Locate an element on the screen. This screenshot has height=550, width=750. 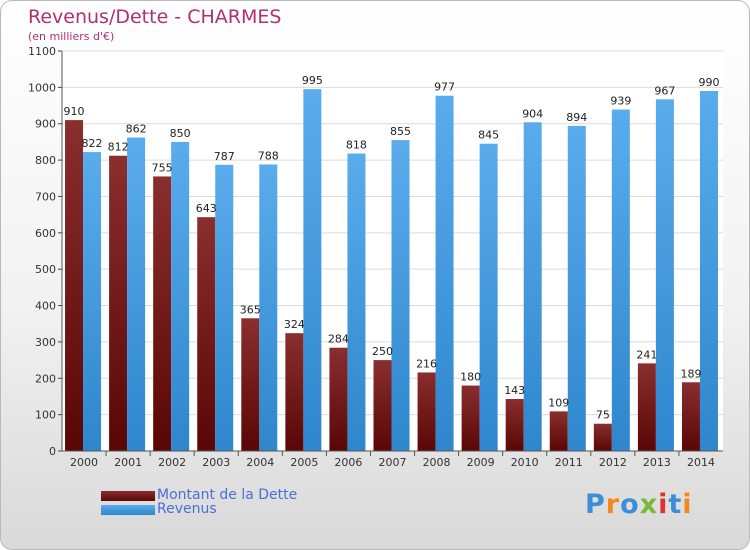
bar-revenus-2004 is located at coordinates (268, 308).